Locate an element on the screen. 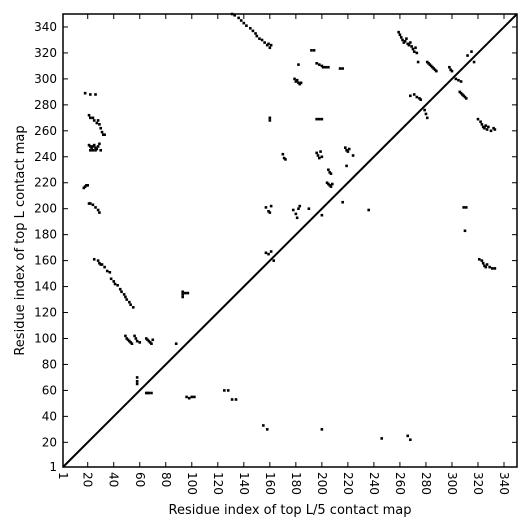 This screenshot has width=531, height=531. x-tick-label: 60 is located at coordinates (140, 479).